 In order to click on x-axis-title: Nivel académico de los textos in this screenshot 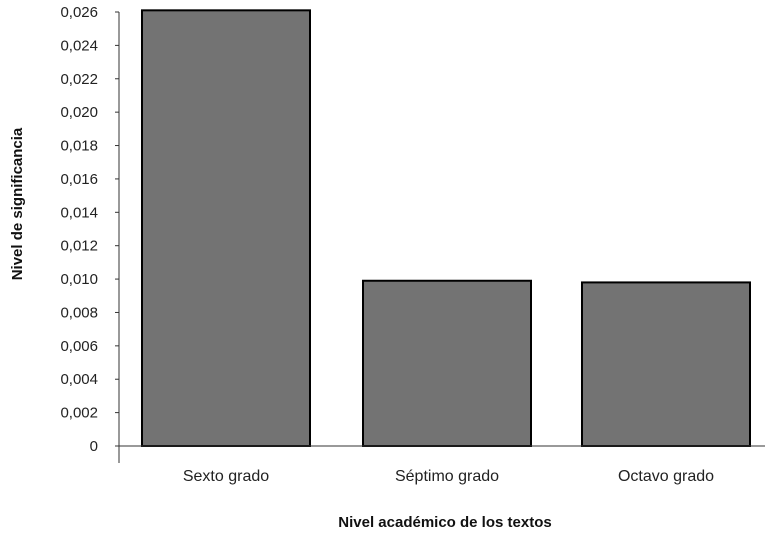, I will do `click(444, 522)`.